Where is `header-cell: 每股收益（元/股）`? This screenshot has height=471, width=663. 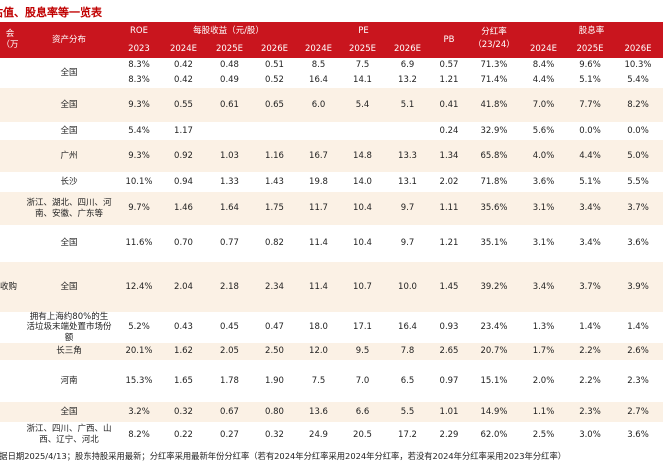
header-cell: 每股收益（元/股） is located at coordinates (228, 30).